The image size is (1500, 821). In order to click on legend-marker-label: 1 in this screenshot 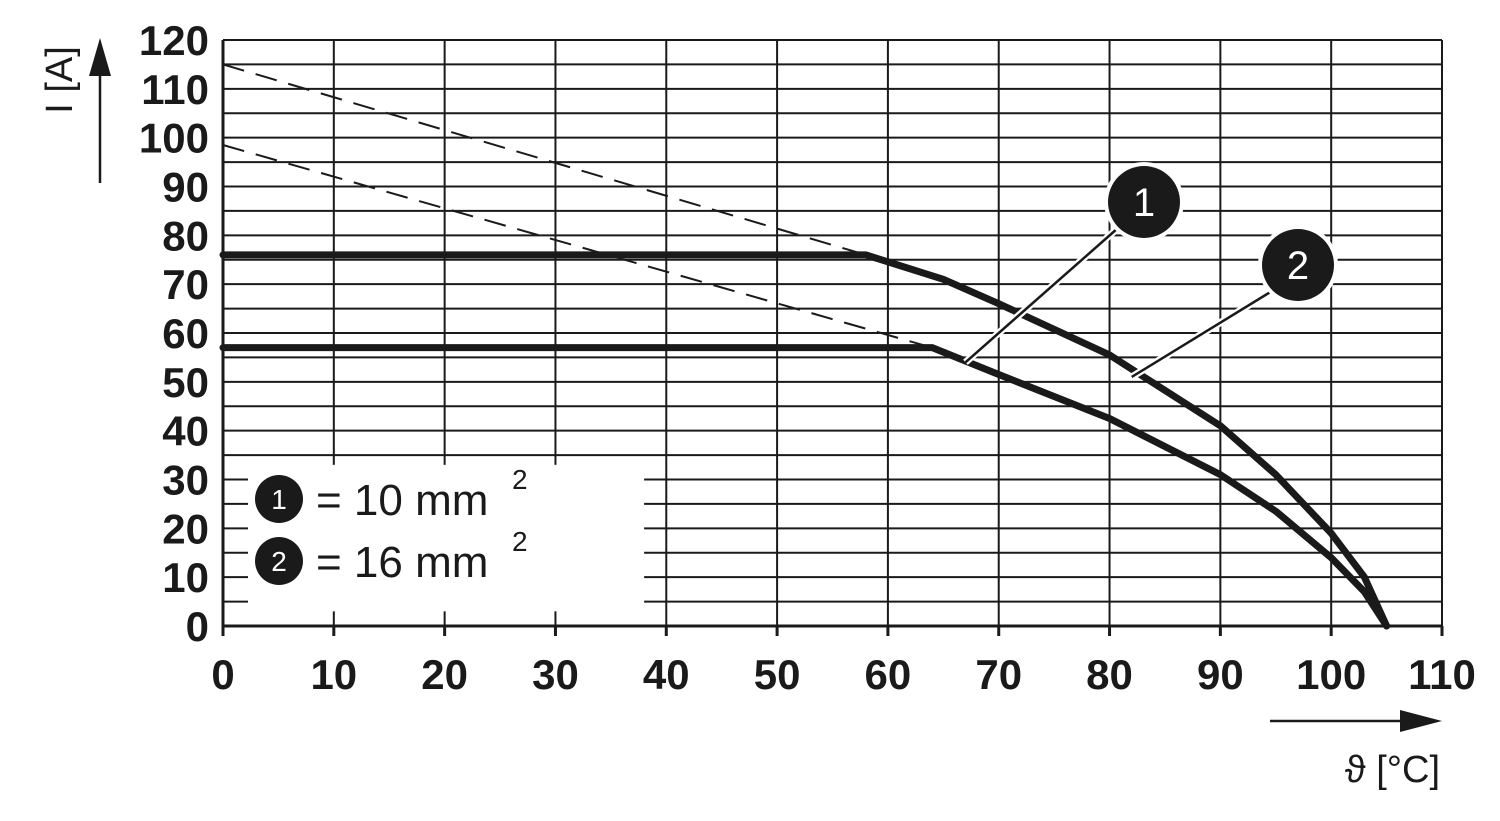, I will do `click(279, 499)`.